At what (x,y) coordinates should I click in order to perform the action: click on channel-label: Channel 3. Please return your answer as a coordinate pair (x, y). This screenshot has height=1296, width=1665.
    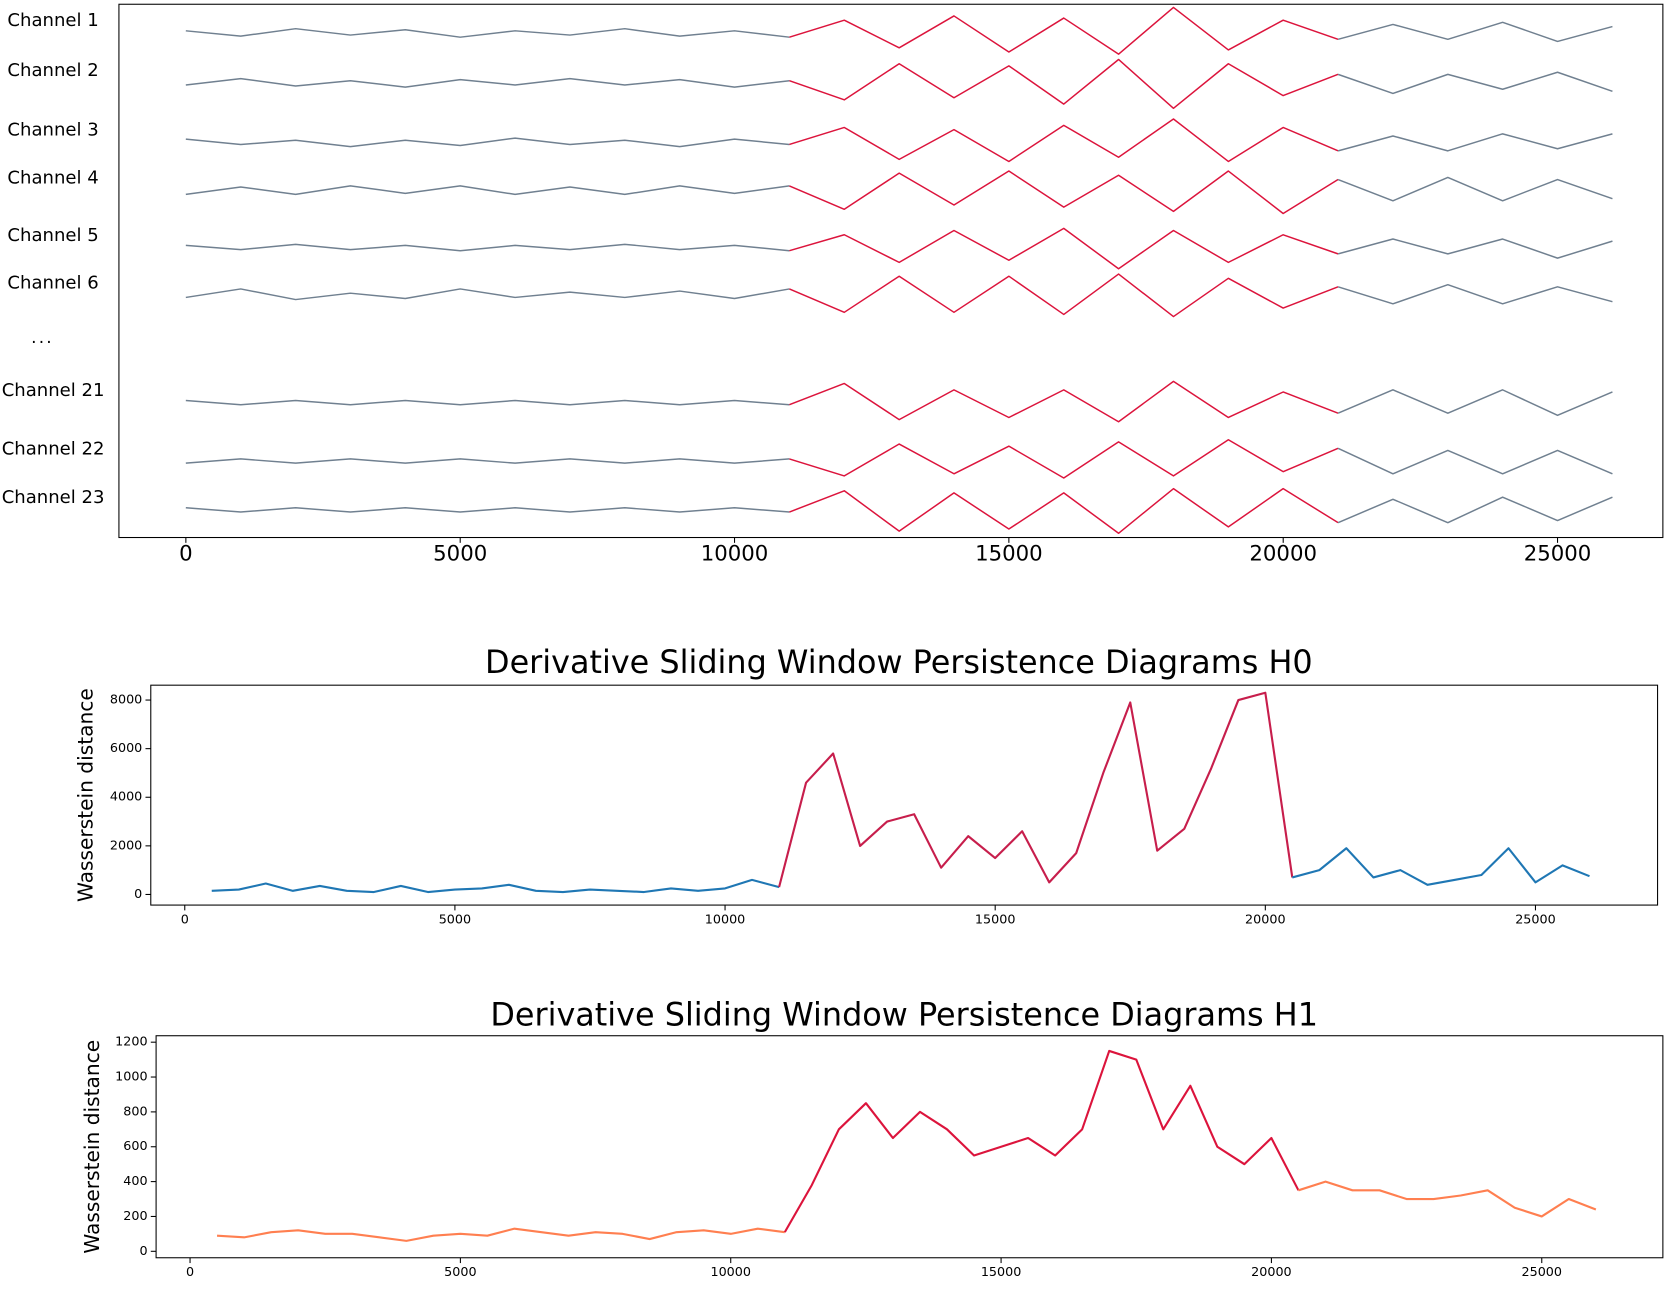
    Looking at the image, I should click on (52, 130).